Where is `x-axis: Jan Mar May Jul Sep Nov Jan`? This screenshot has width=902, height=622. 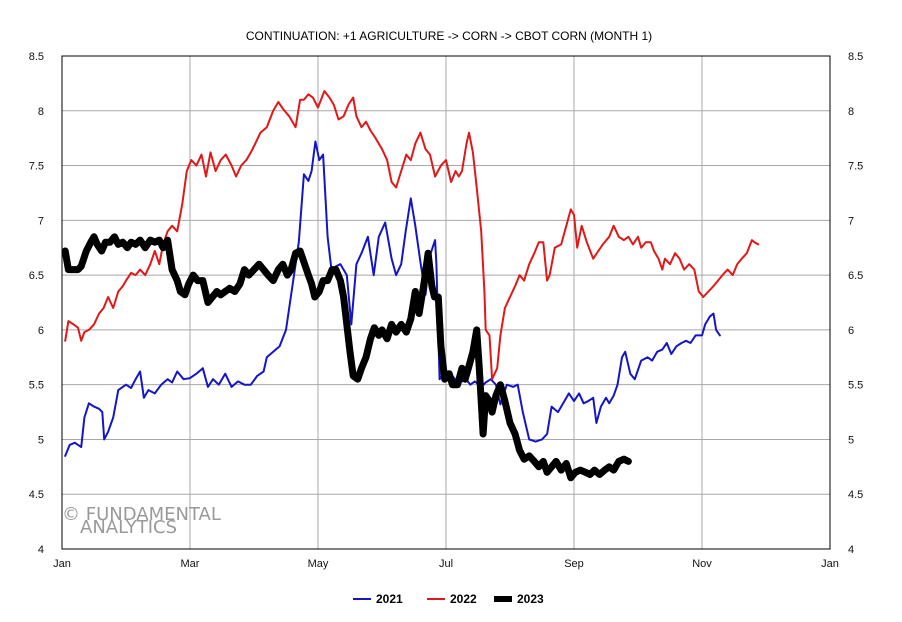 x-axis: Jan Mar May Jul Sep Nov Jan is located at coordinates (446, 564).